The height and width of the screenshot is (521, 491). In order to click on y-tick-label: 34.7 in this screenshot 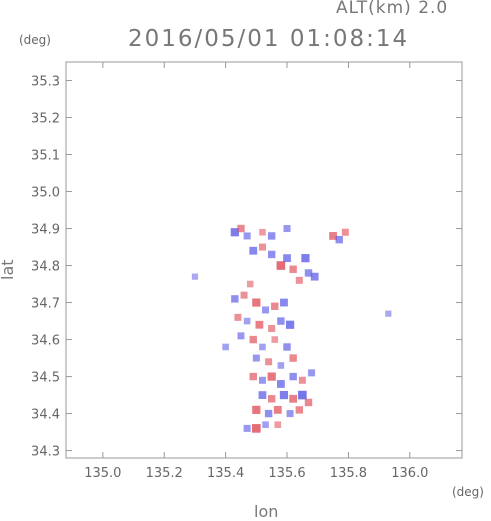, I will do `click(45, 304)`.